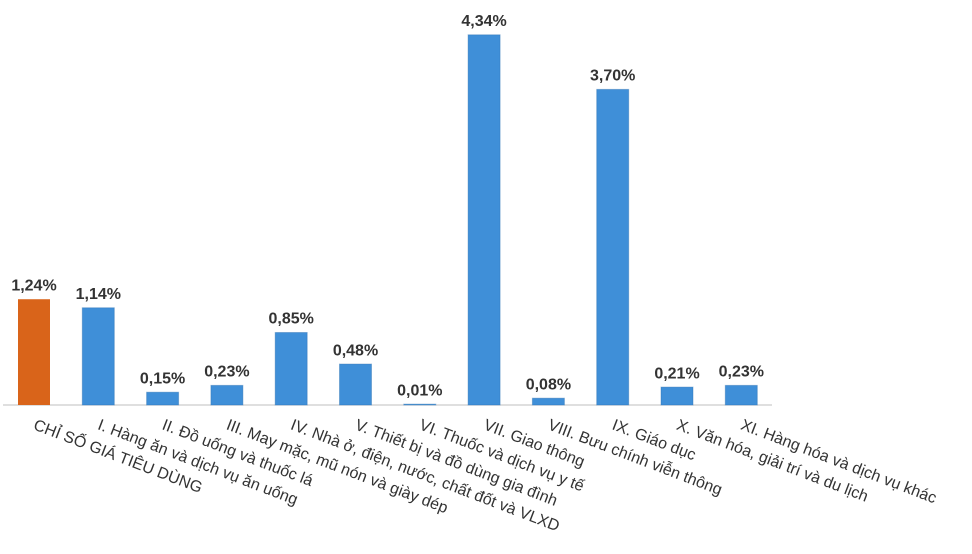 The height and width of the screenshot is (554, 972). I want to click on value-label: 0,01%, so click(419, 390).